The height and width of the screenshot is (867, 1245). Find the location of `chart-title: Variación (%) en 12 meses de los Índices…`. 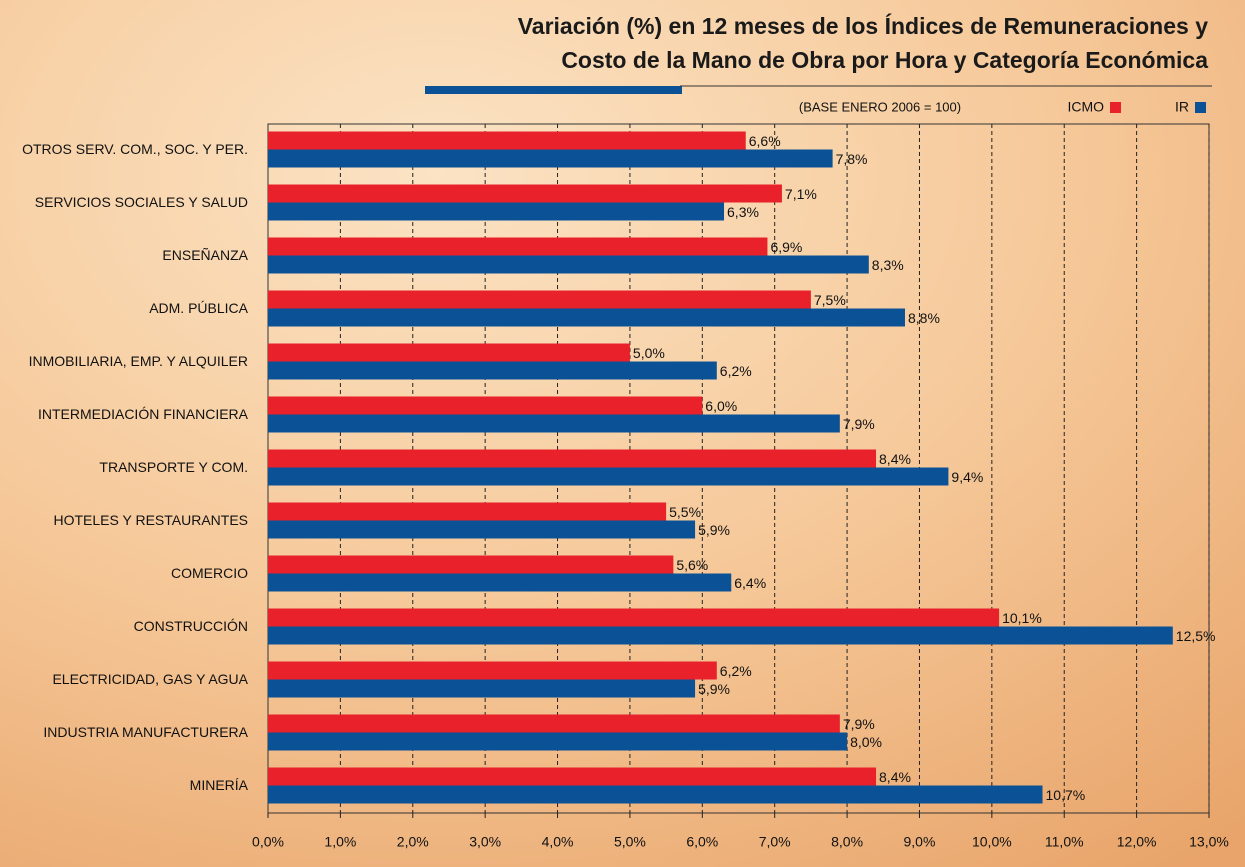

chart-title: Variación (%) en 12 meses de los Índices… is located at coordinates (863, 25).